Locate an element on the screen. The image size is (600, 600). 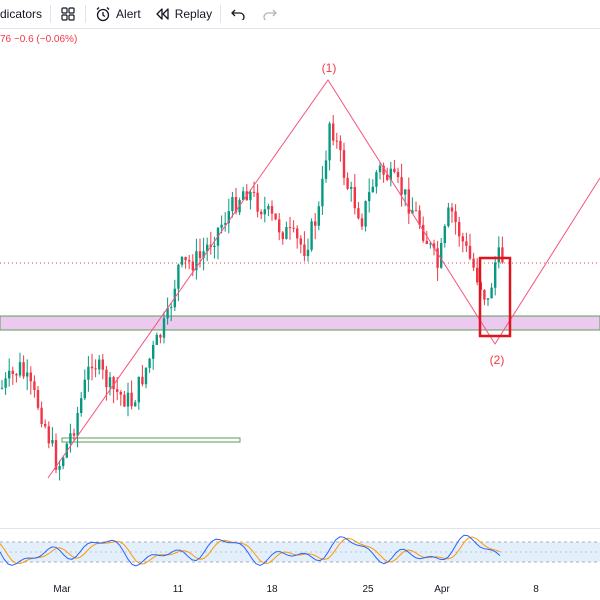
redo-icon is located at coordinates (270, 14).